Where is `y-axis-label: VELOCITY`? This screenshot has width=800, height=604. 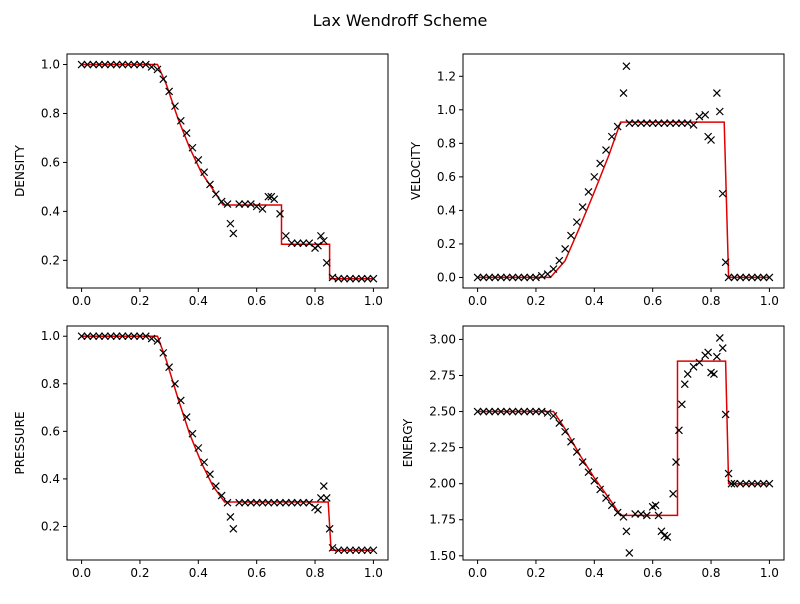 y-axis-label: VELOCITY is located at coordinates (416, 170).